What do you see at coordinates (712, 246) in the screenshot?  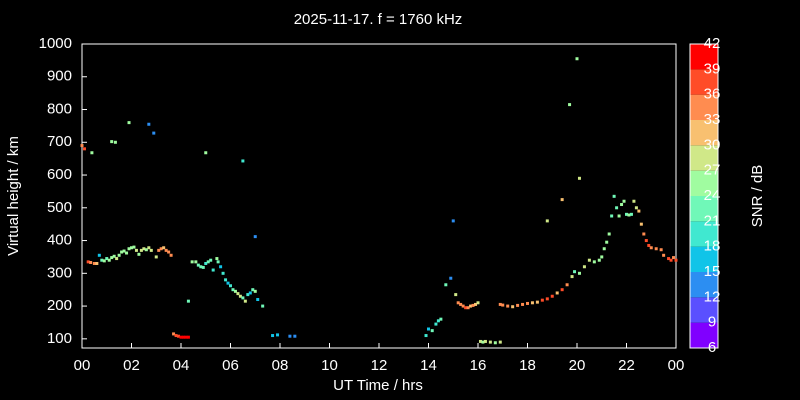 I see `colorbar-tick-label: 18` at bounding box center [712, 246].